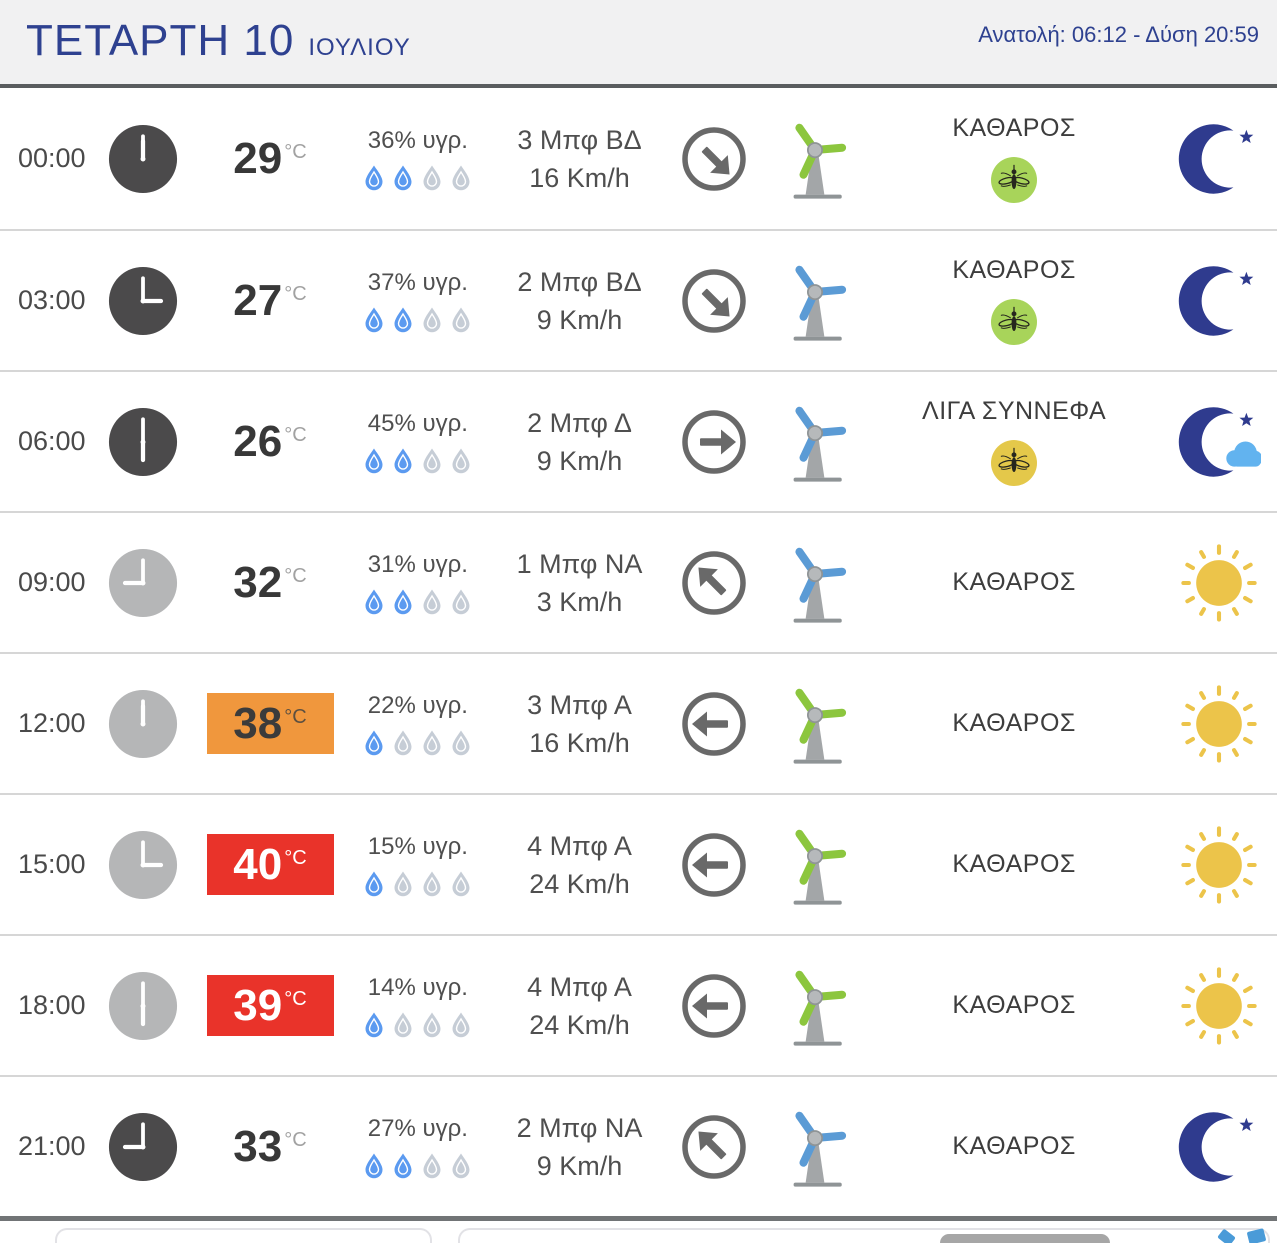 This screenshot has width=1277, height=1243. What do you see at coordinates (258, 723) in the screenshot?
I see `temperature-value: 38` at bounding box center [258, 723].